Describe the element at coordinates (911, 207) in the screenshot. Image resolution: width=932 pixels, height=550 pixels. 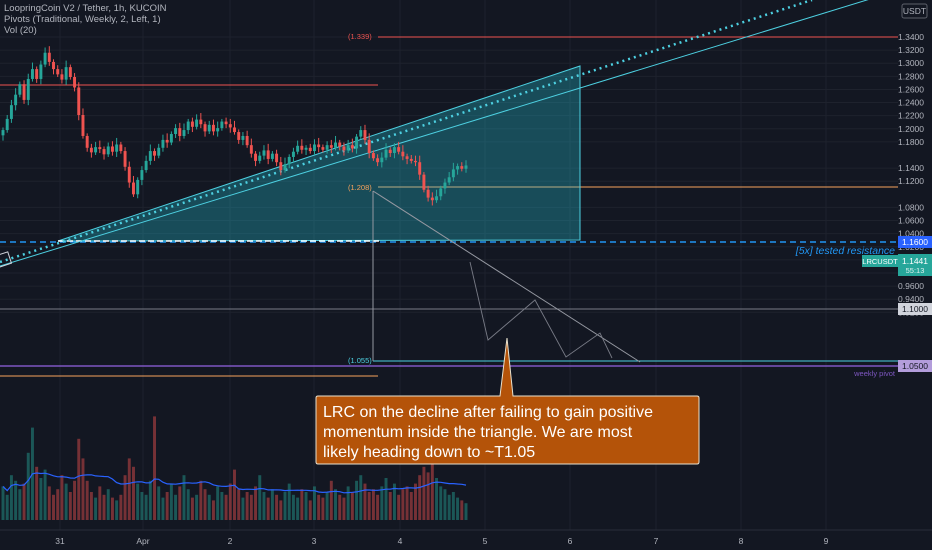
I see `price-tick-label: 1.0800` at that location.